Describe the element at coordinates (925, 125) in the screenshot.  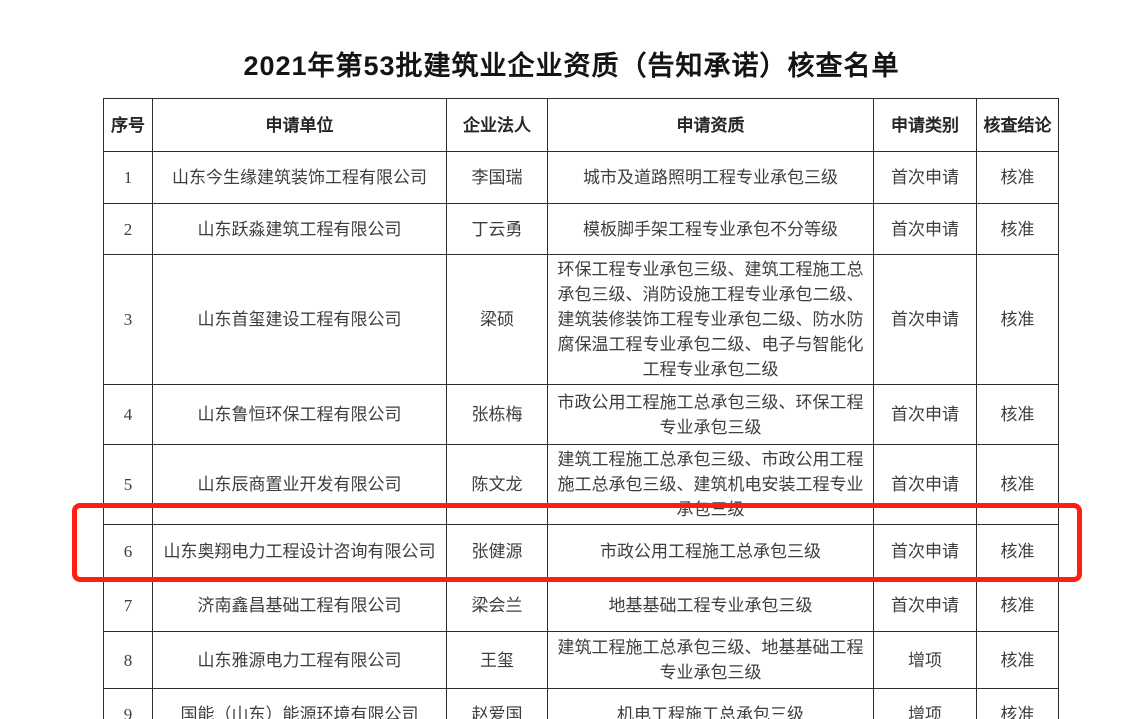
I see `column-header-category: 申请类别` at that location.